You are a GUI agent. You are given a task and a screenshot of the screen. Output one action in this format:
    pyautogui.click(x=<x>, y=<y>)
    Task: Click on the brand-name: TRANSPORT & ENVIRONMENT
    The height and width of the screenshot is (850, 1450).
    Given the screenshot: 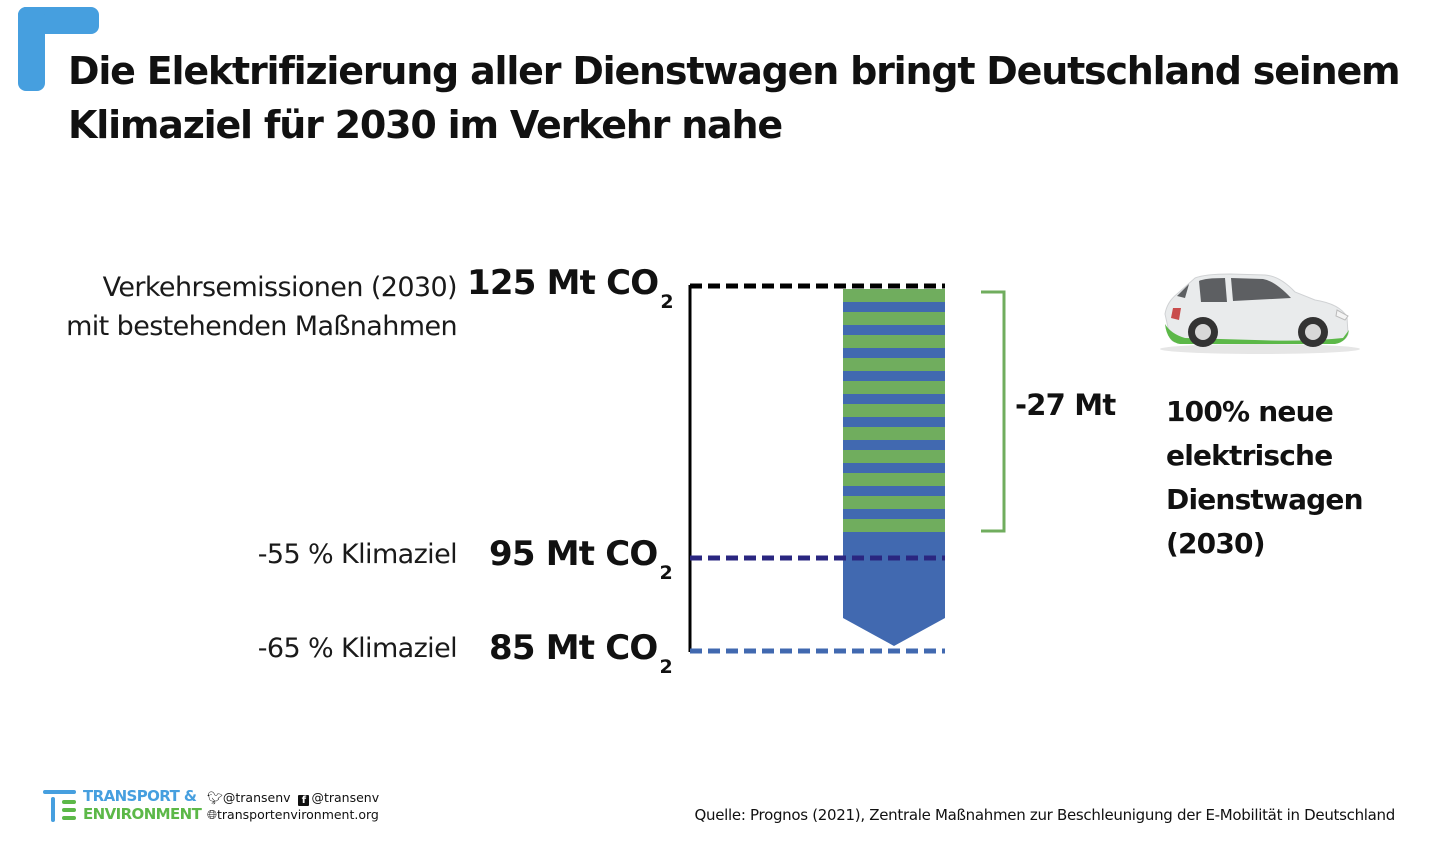 What is the action you would take?
    pyautogui.click(x=142, y=805)
    